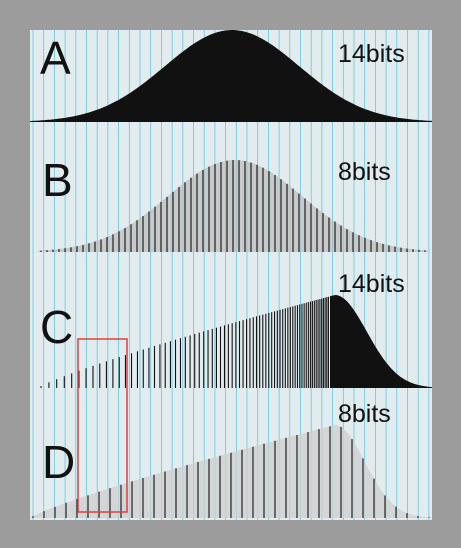 Image resolution: width=461 pixels, height=548 pixels. I want to click on panel-label: D, so click(58, 462).